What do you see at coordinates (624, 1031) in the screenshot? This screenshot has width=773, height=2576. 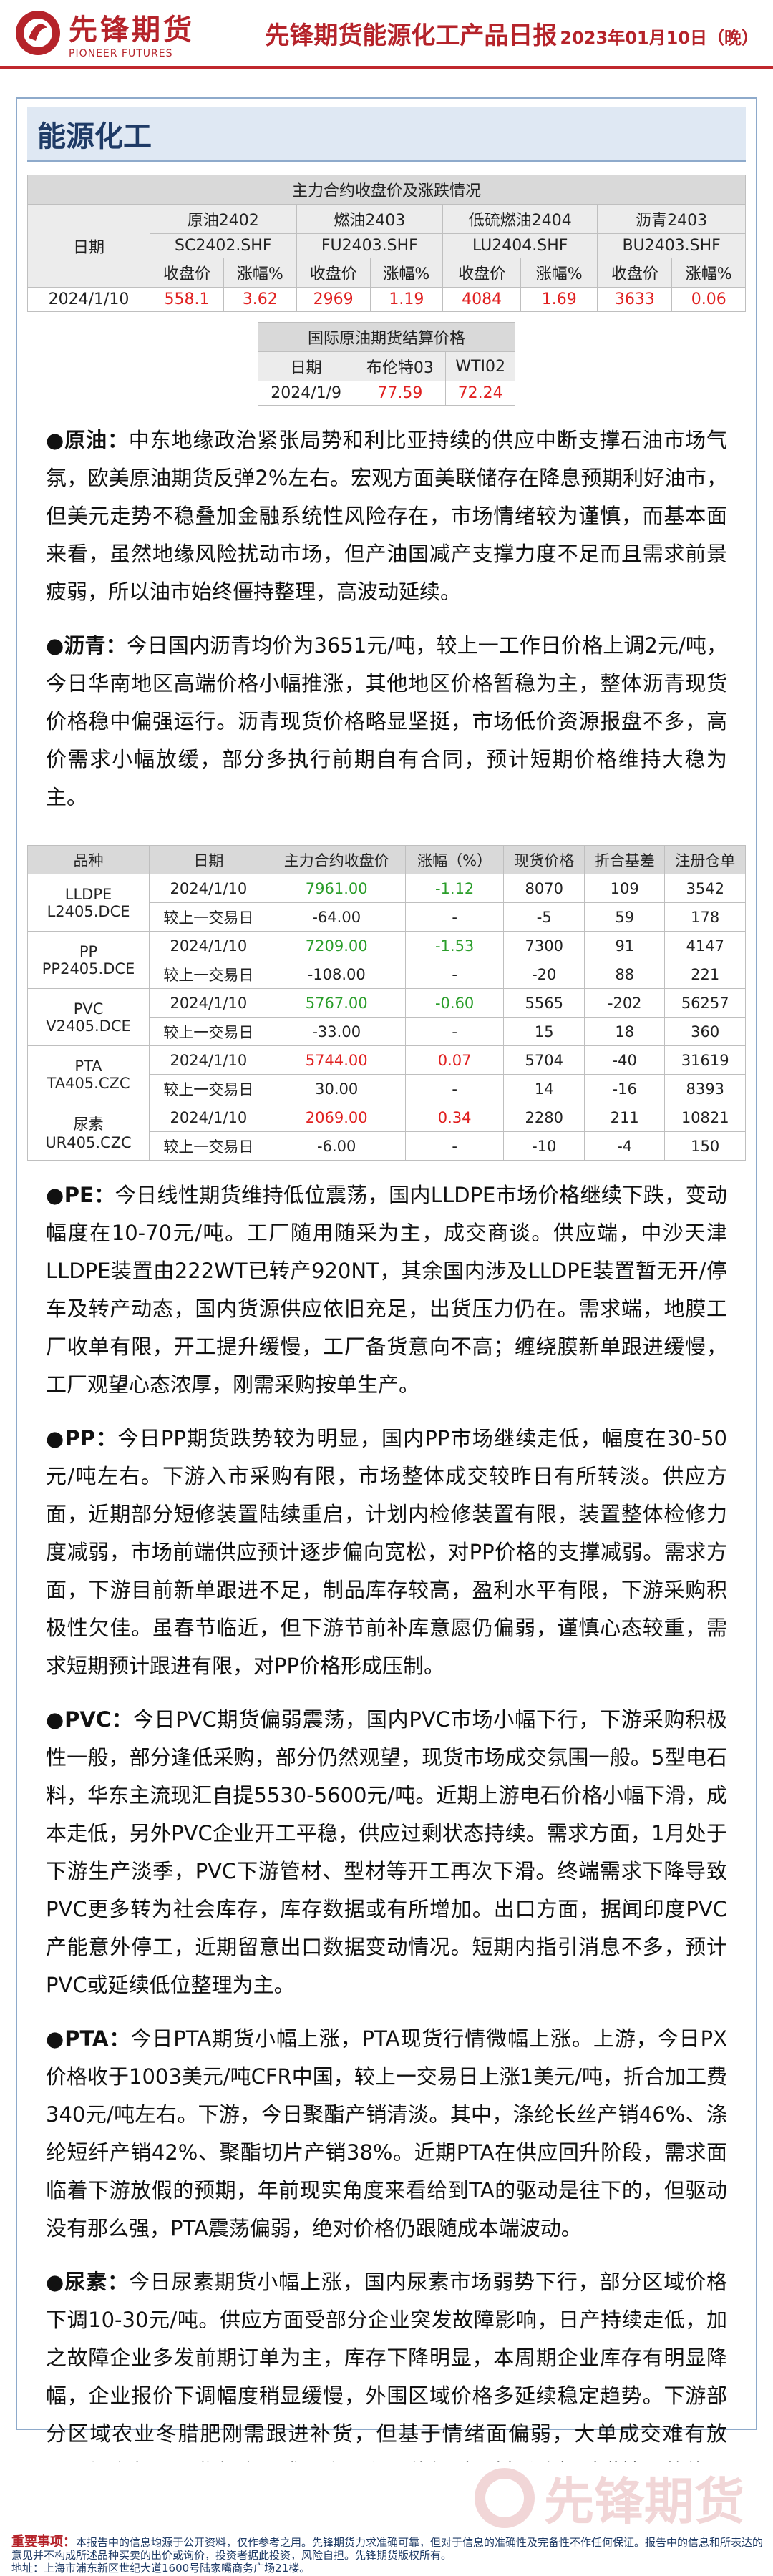 I see `cell: 18` at bounding box center [624, 1031].